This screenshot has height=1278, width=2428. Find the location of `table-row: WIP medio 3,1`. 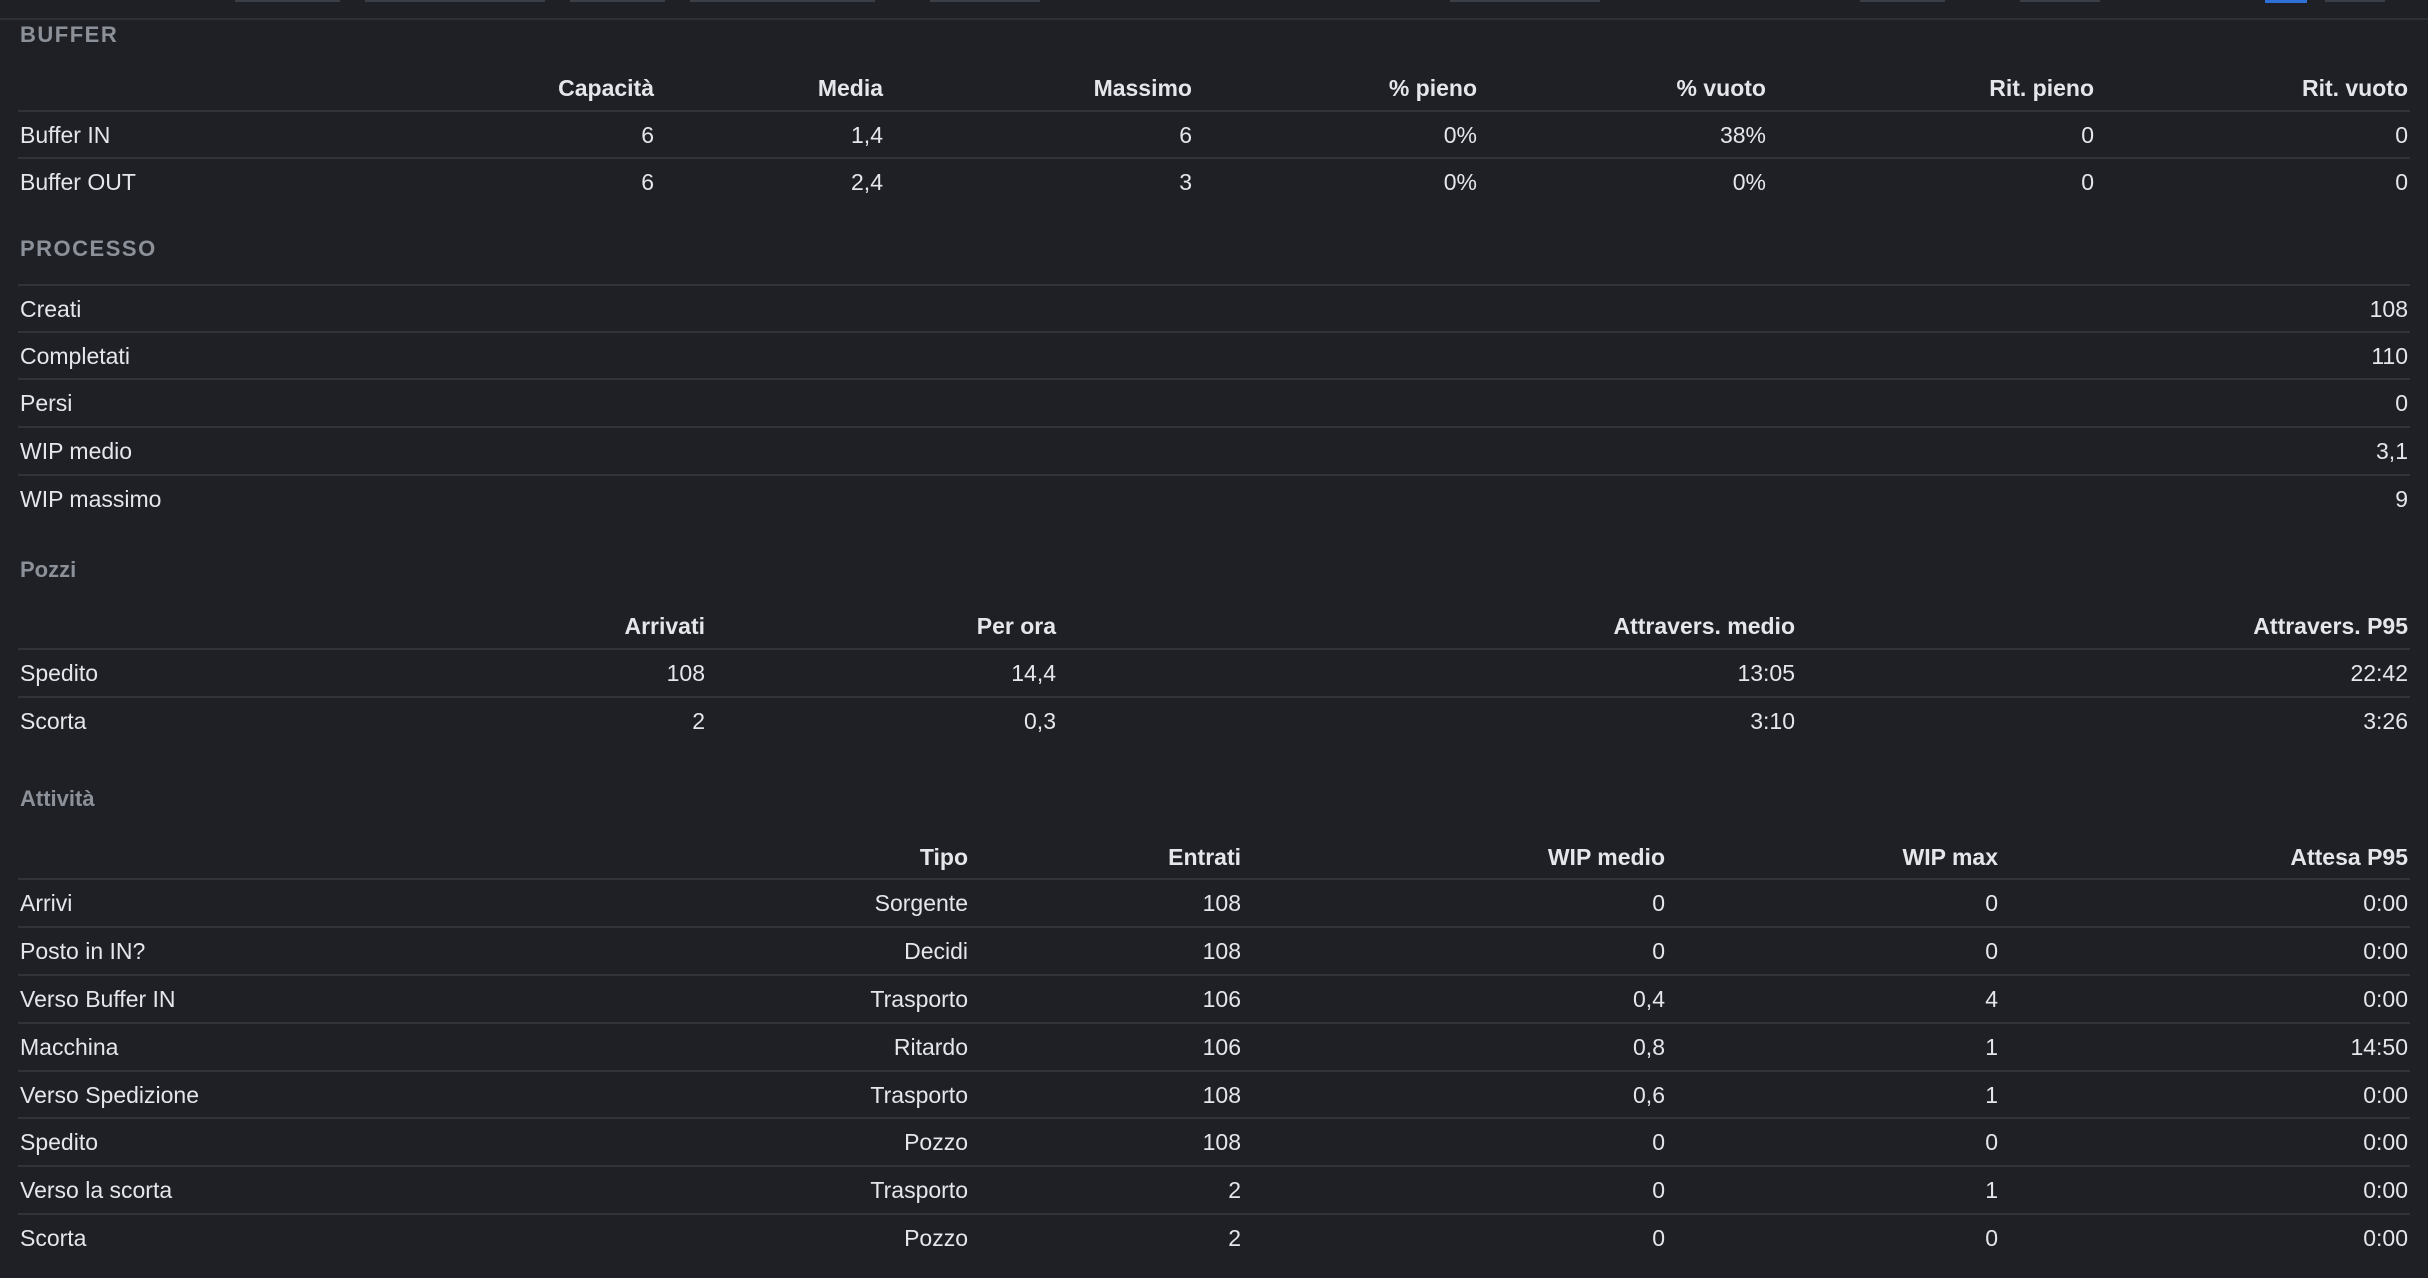

table-row: WIP medio 3,1 is located at coordinates (1214, 450).